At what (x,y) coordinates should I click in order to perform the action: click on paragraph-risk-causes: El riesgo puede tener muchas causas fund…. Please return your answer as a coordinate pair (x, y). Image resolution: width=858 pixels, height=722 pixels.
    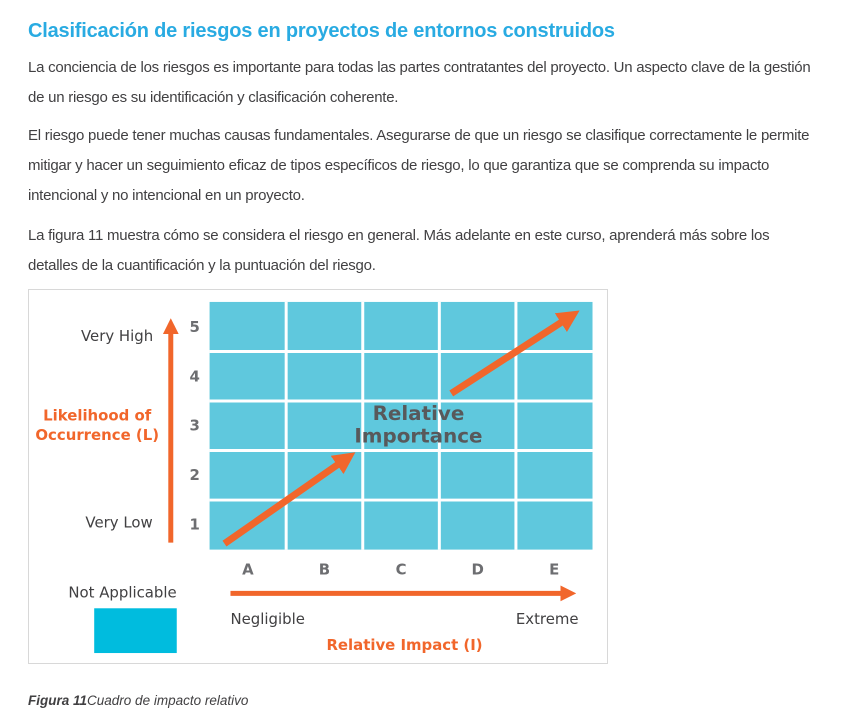
    Looking at the image, I should click on (419, 165).